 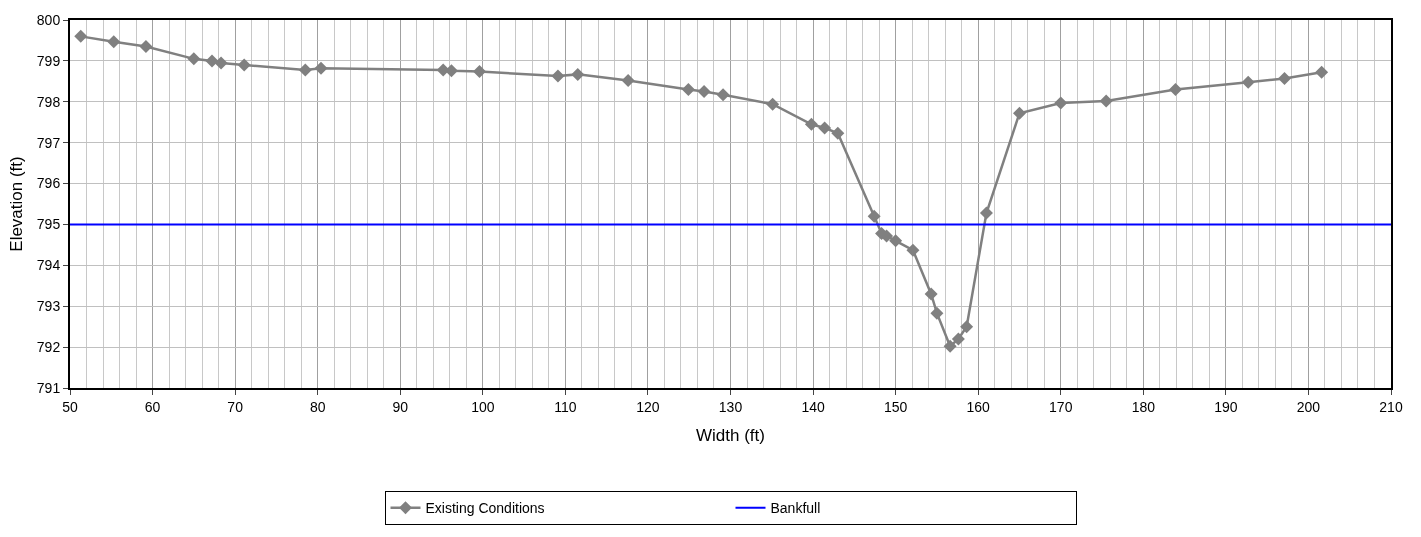 I want to click on y-tick-label: 791, so click(x=48, y=387).